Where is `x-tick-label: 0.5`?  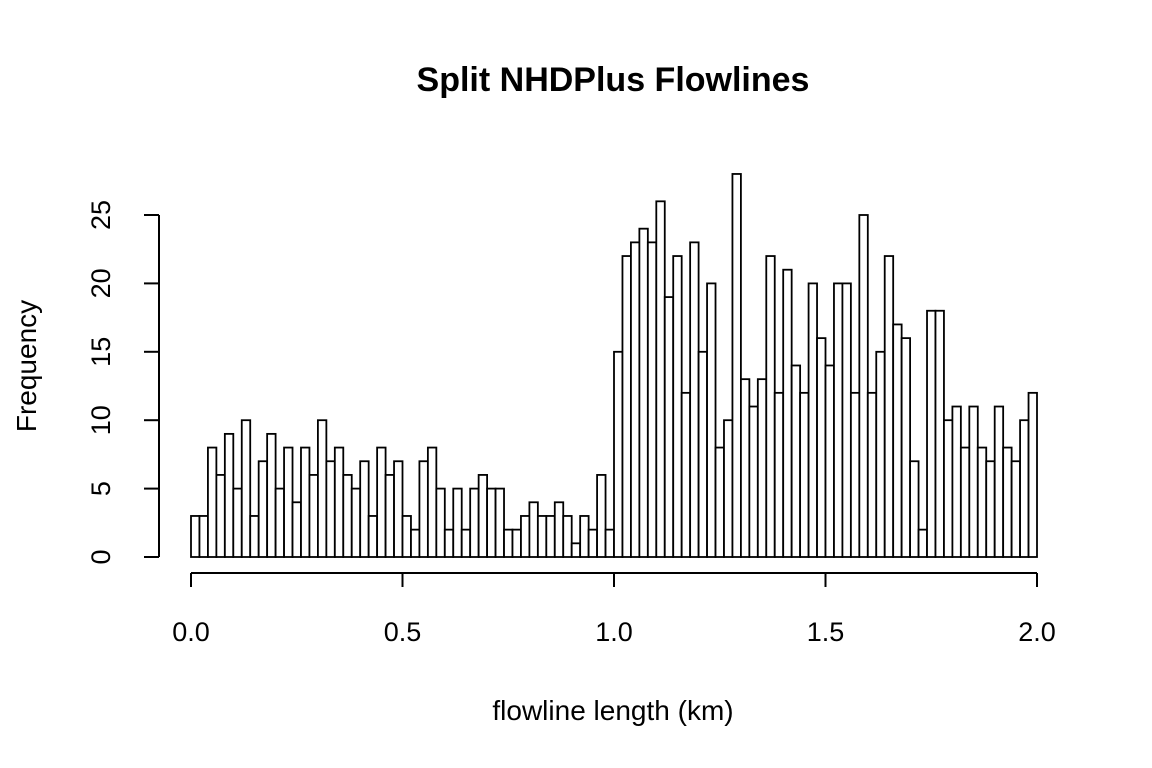 x-tick-label: 0.5 is located at coordinates (403, 632).